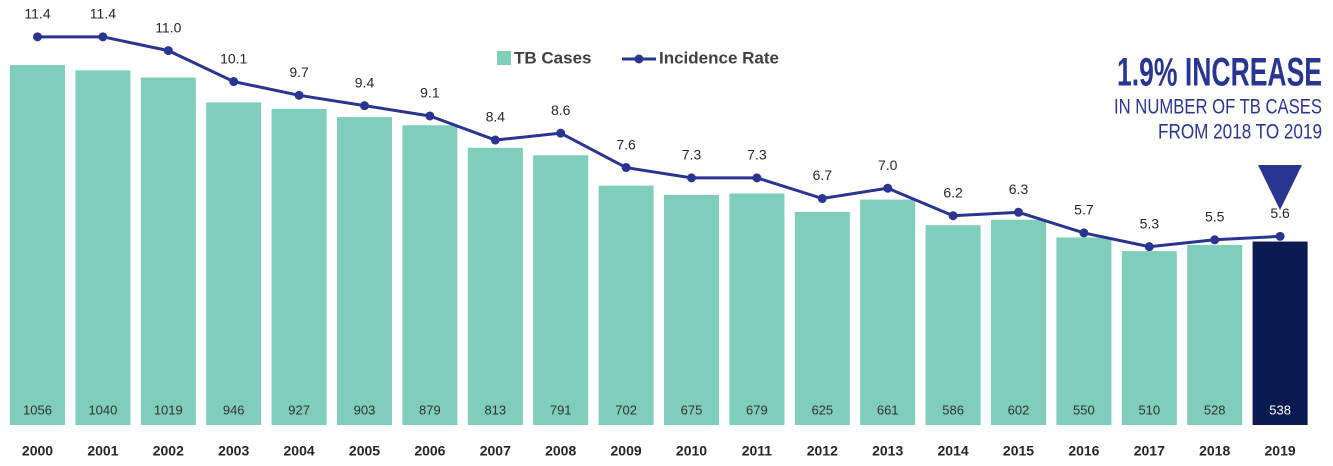 This screenshot has height=466, width=1333. I want to click on line-label: 6.3, so click(1019, 189).